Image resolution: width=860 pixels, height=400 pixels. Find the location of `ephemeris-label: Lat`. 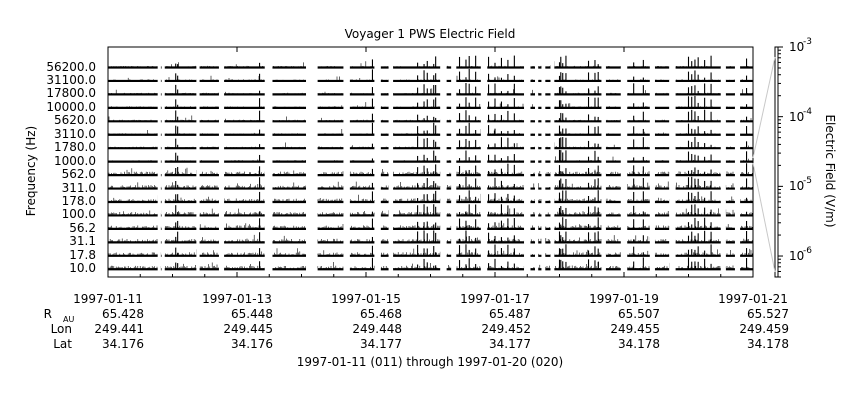

ephemeris-label: Lat is located at coordinates (62, 344).